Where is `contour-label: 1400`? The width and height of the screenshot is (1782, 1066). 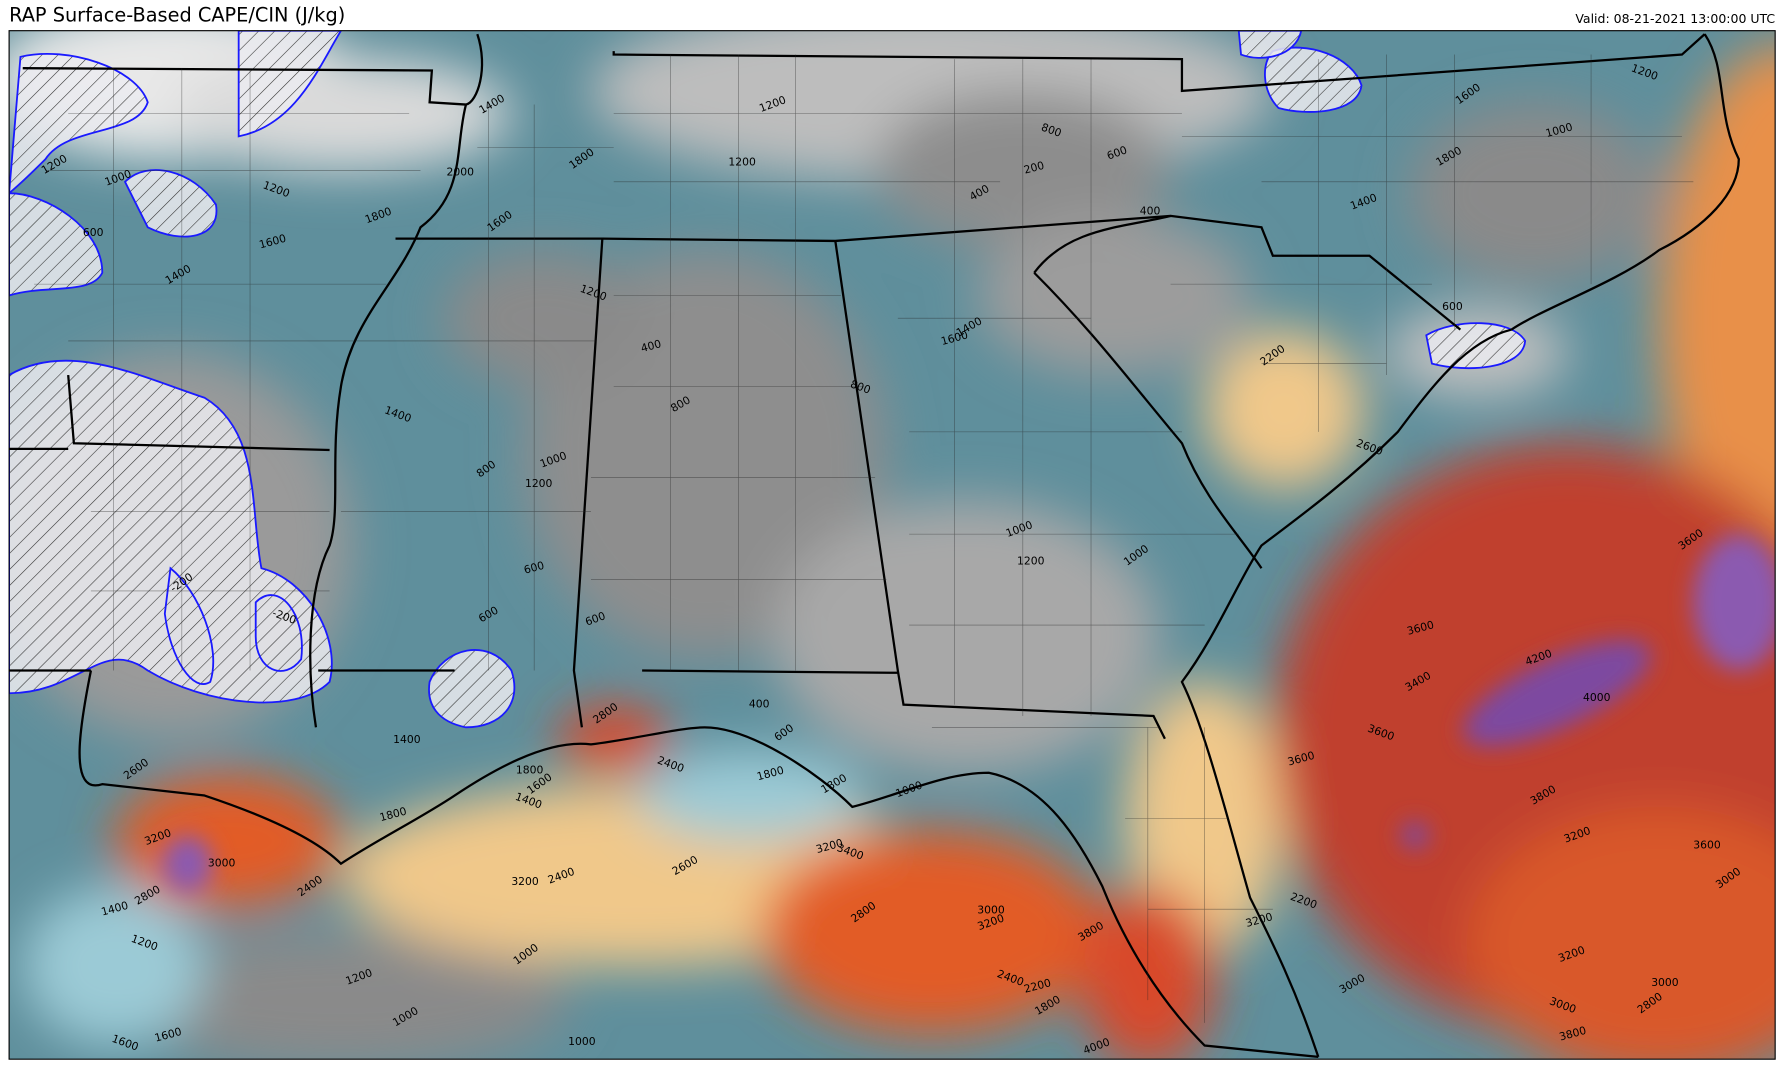
contour-label: 1400 is located at coordinates (407, 739).